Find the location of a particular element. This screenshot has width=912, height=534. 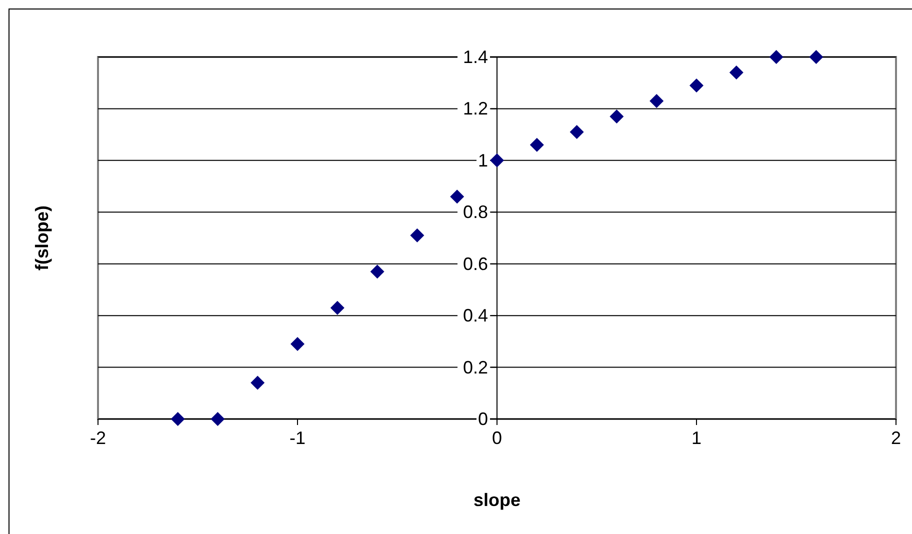

y-tick-label: 0.2 is located at coordinates (475, 367).